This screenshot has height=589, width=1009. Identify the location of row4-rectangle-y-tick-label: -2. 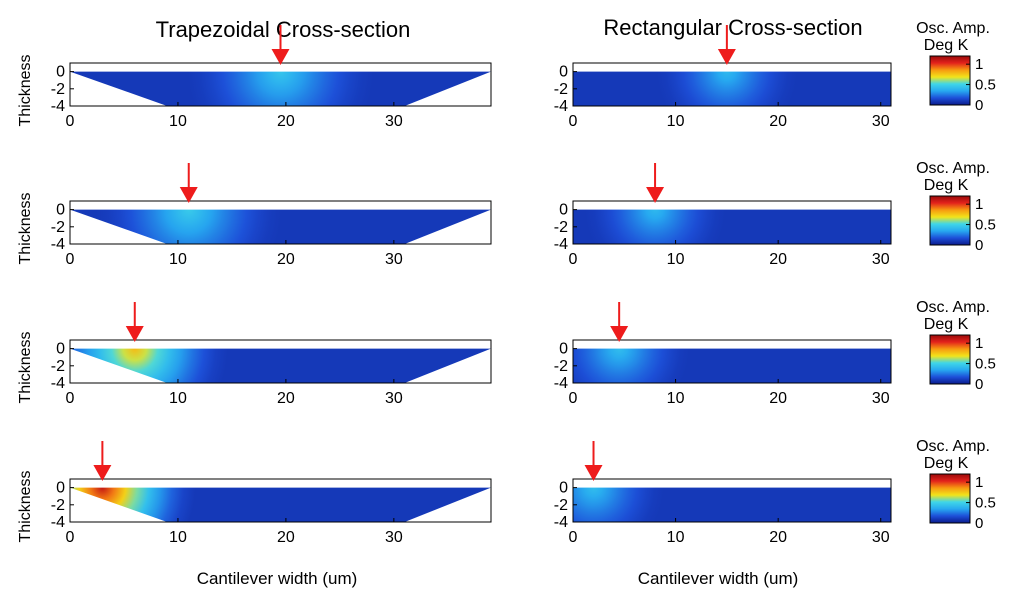
(561, 505).